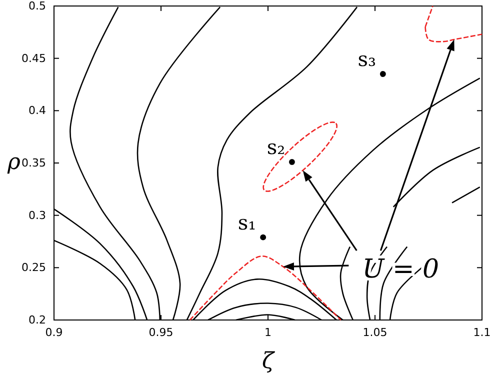 The width and height of the screenshot is (491, 380). I want to click on y-tick-label: 0.35, so click(34, 163).